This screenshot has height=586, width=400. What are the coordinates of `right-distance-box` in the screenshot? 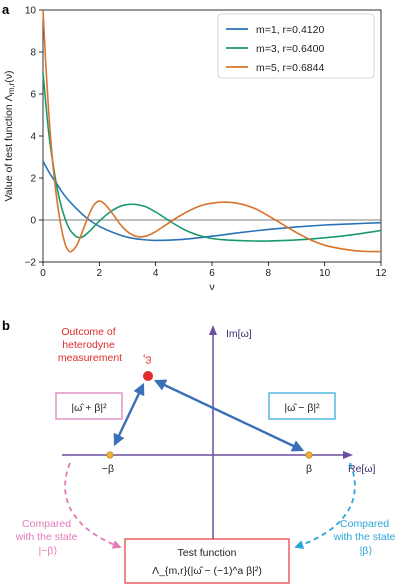 It's located at (302, 406).